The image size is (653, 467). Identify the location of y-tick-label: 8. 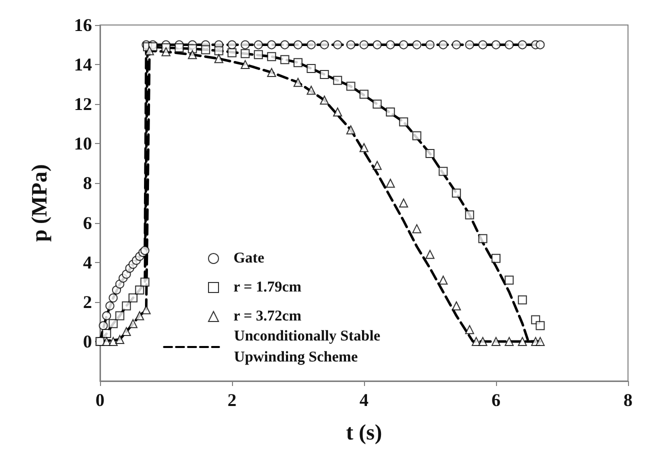
(87, 183).